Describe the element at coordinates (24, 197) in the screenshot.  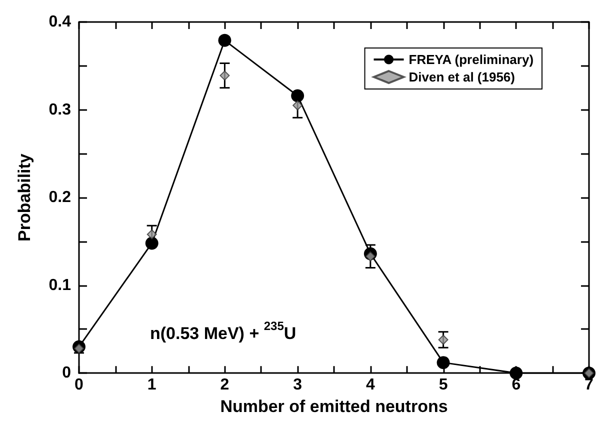
I see `y-axis-title: Probability` at that location.